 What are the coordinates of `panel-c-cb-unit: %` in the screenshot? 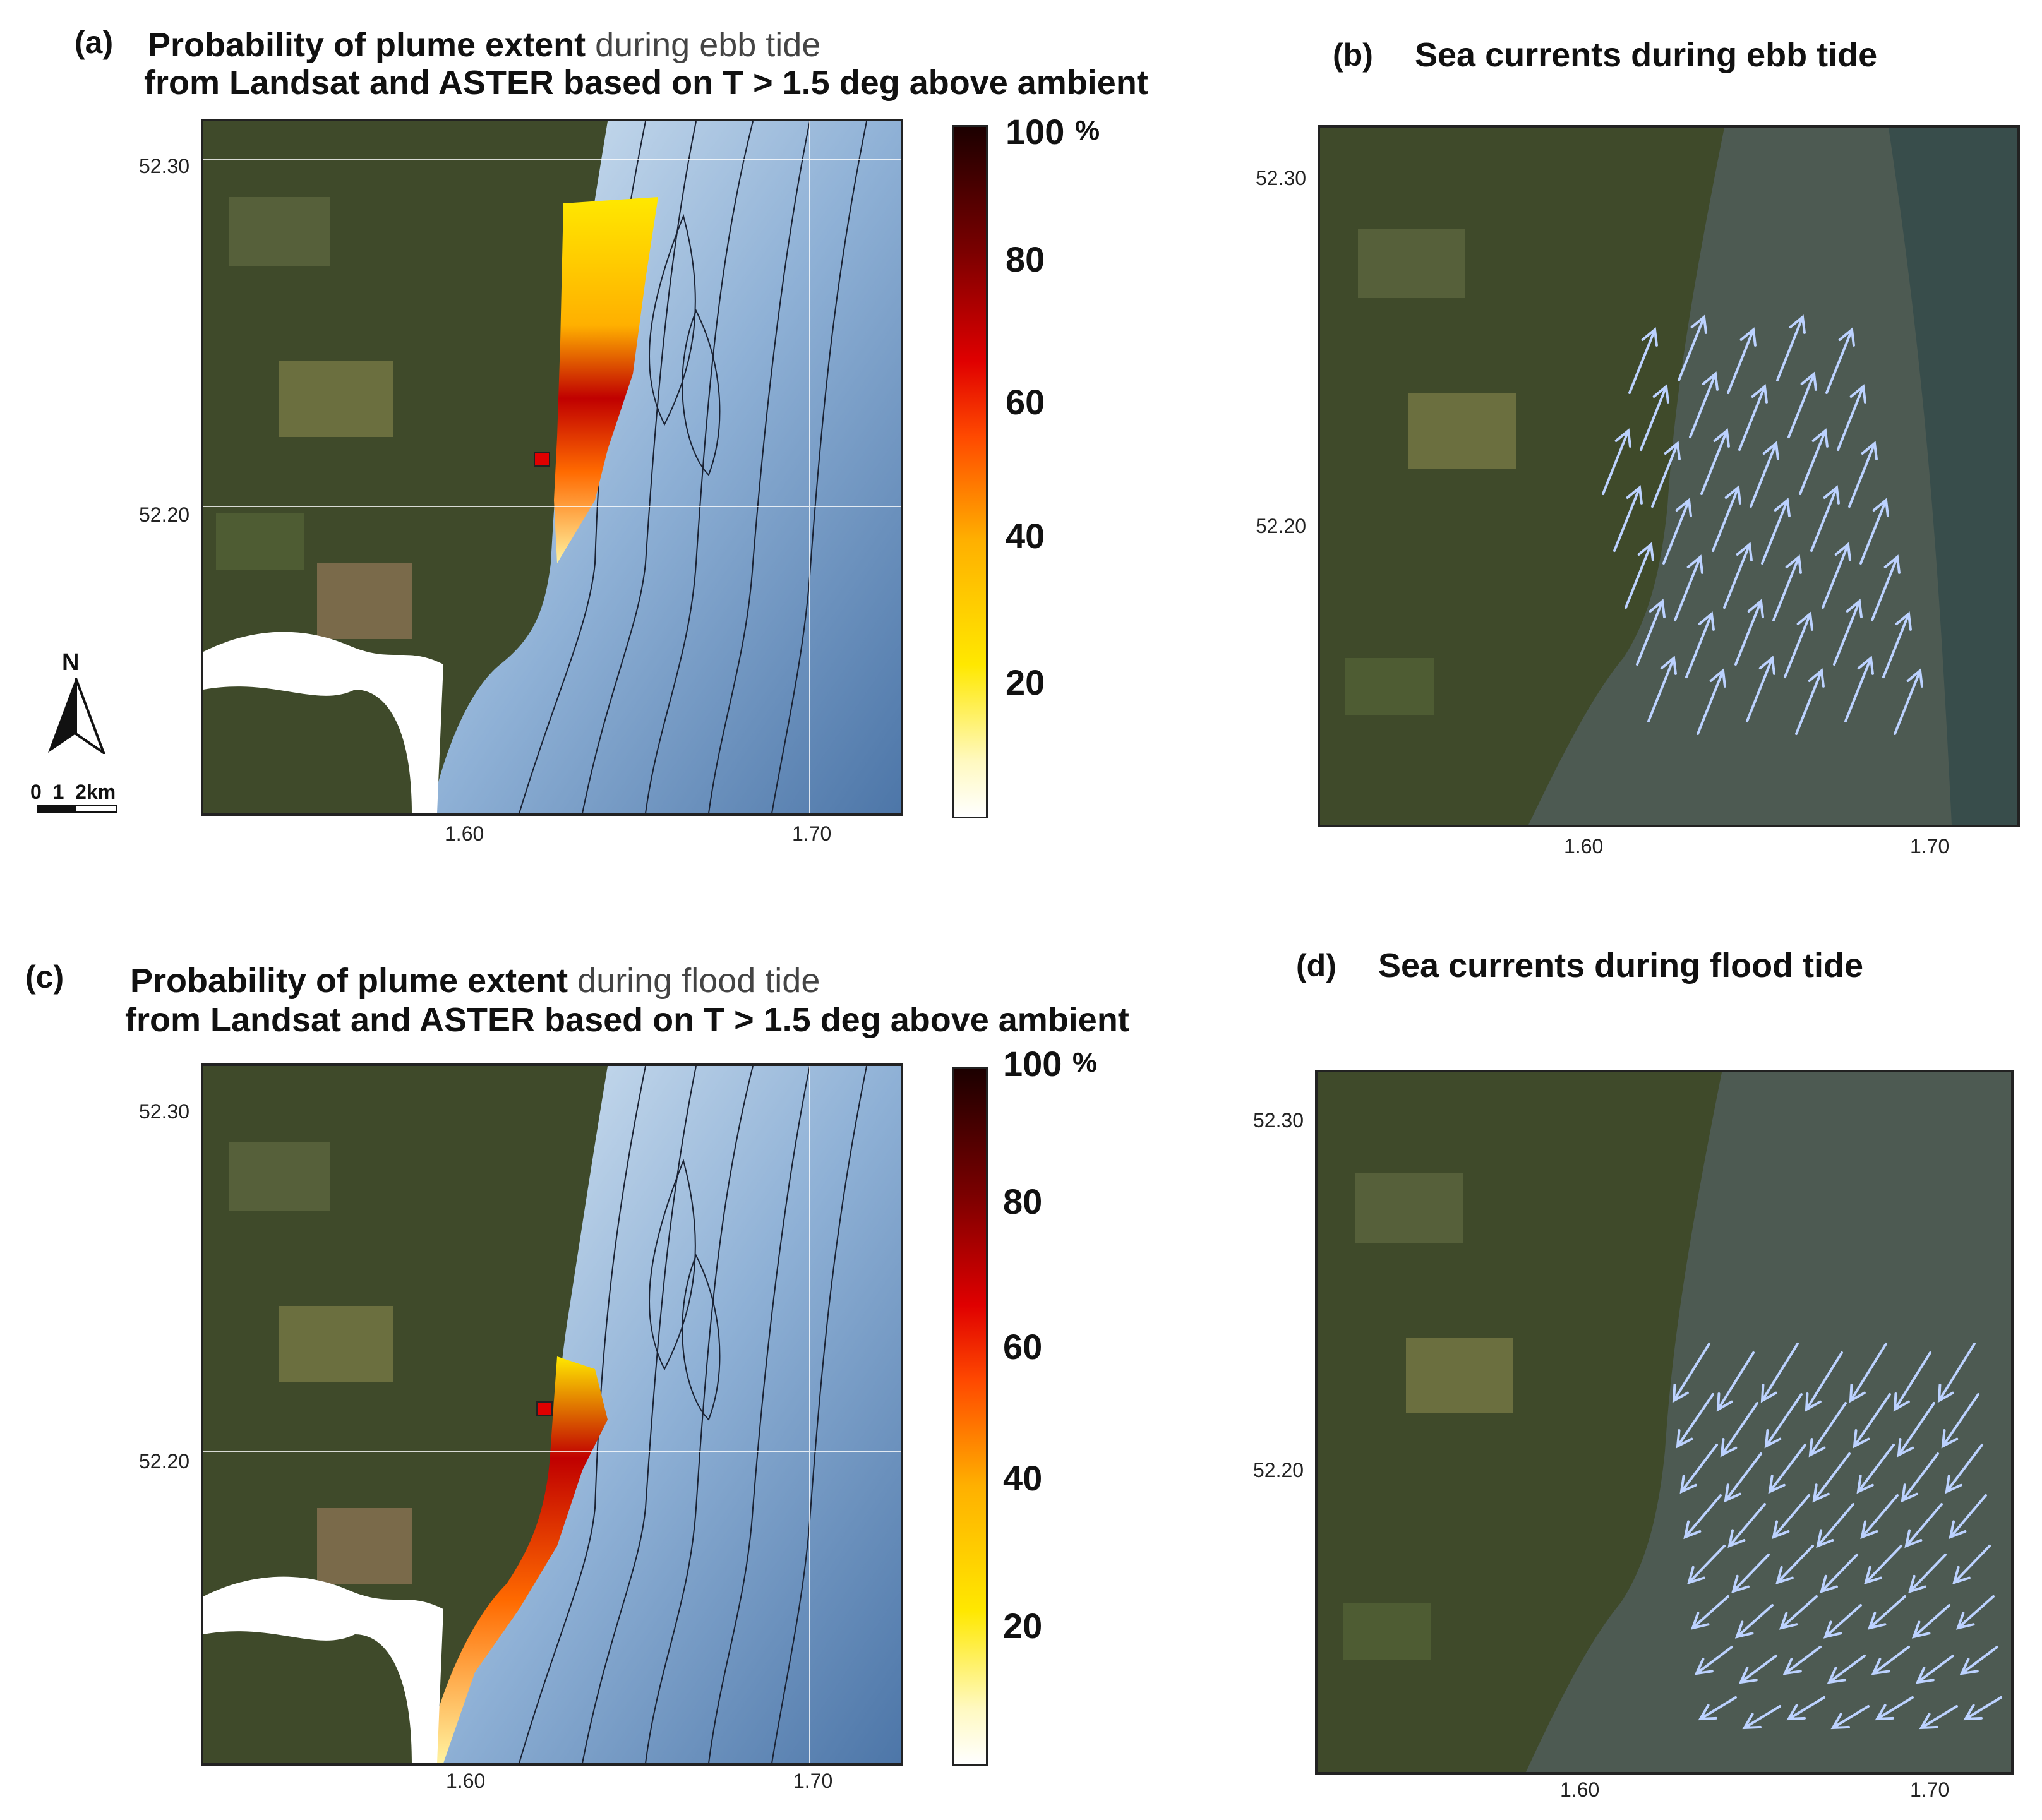 It's located at (1085, 1062).